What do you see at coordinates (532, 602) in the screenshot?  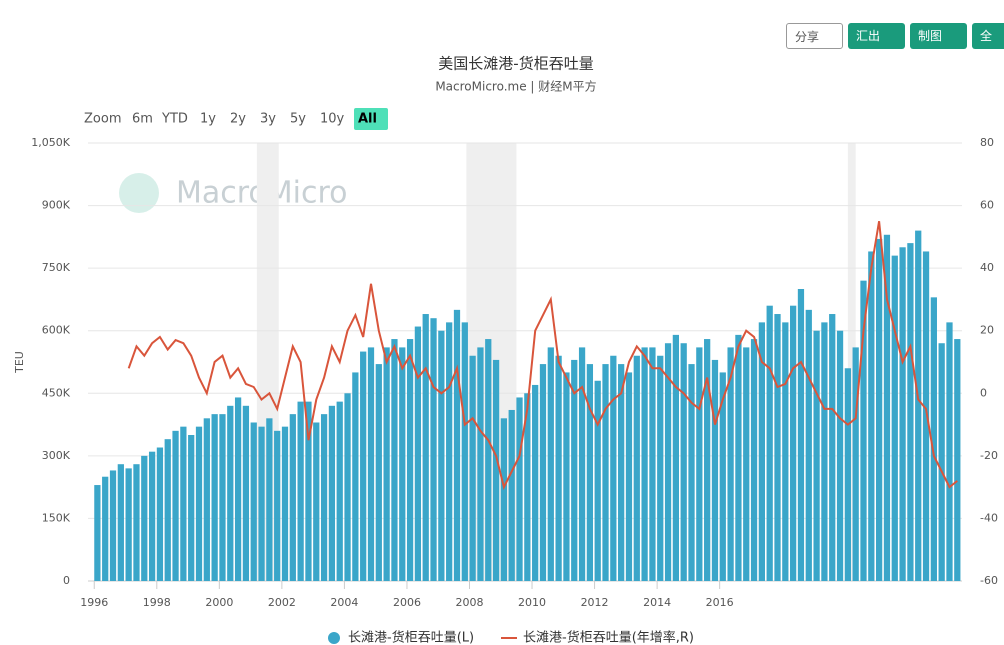 I see `x-tick-label: 2010` at bounding box center [532, 602].